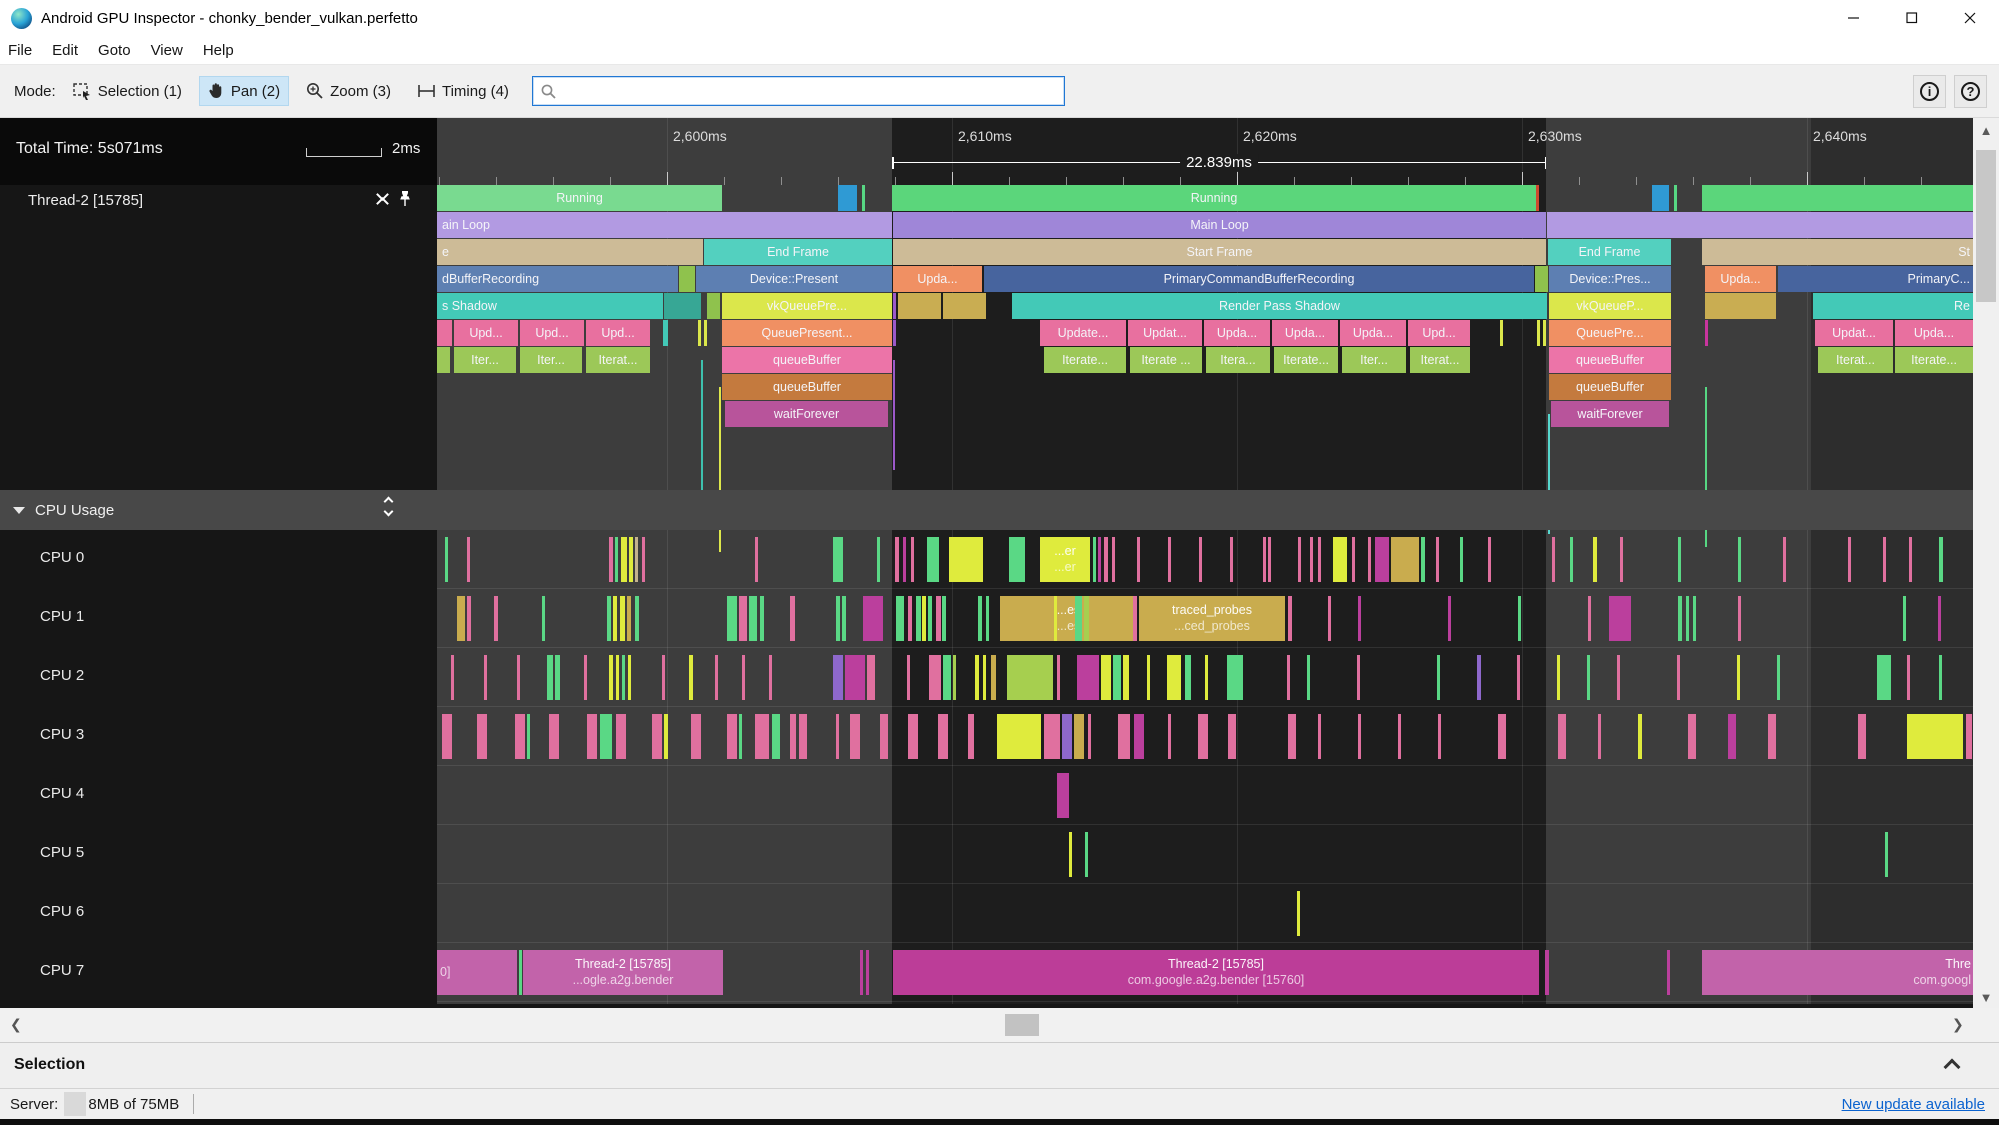 Image resolution: width=1999 pixels, height=1125 pixels. I want to click on trace-span: Device::Present, so click(794, 279).